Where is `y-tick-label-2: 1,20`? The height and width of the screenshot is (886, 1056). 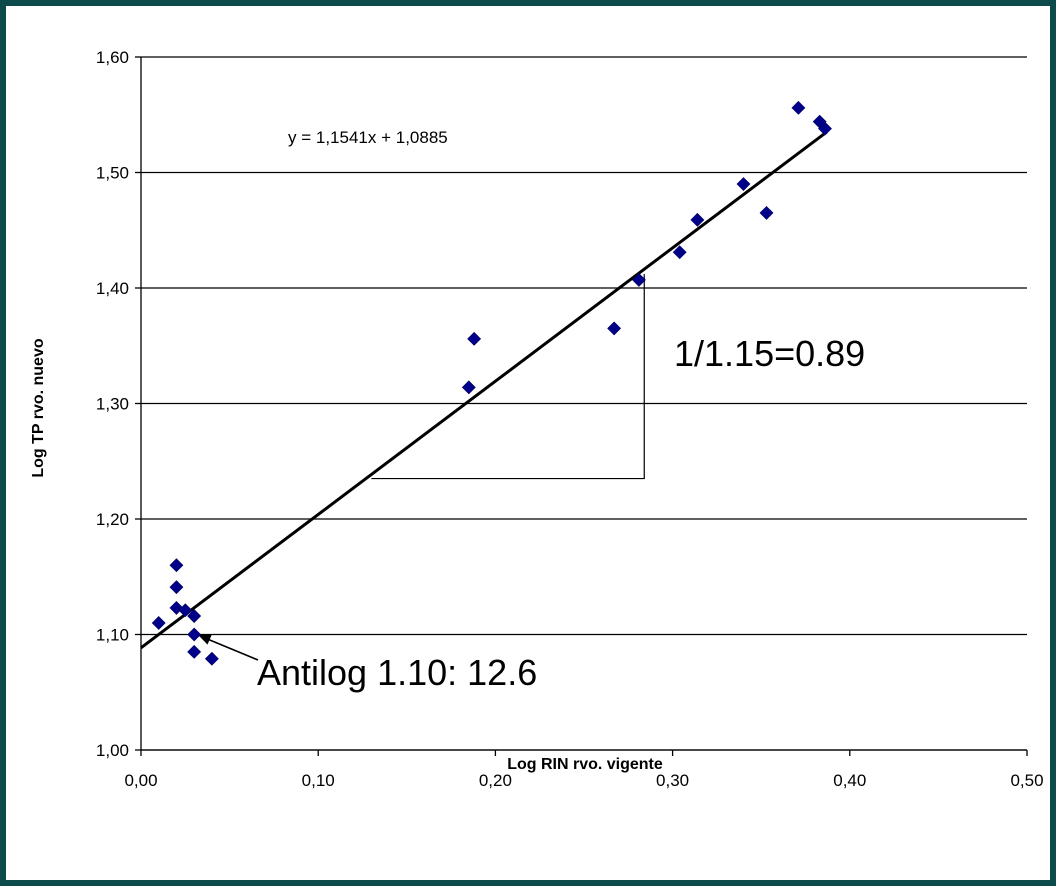
y-tick-label-2: 1,20 is located at coordinates (112, 519).